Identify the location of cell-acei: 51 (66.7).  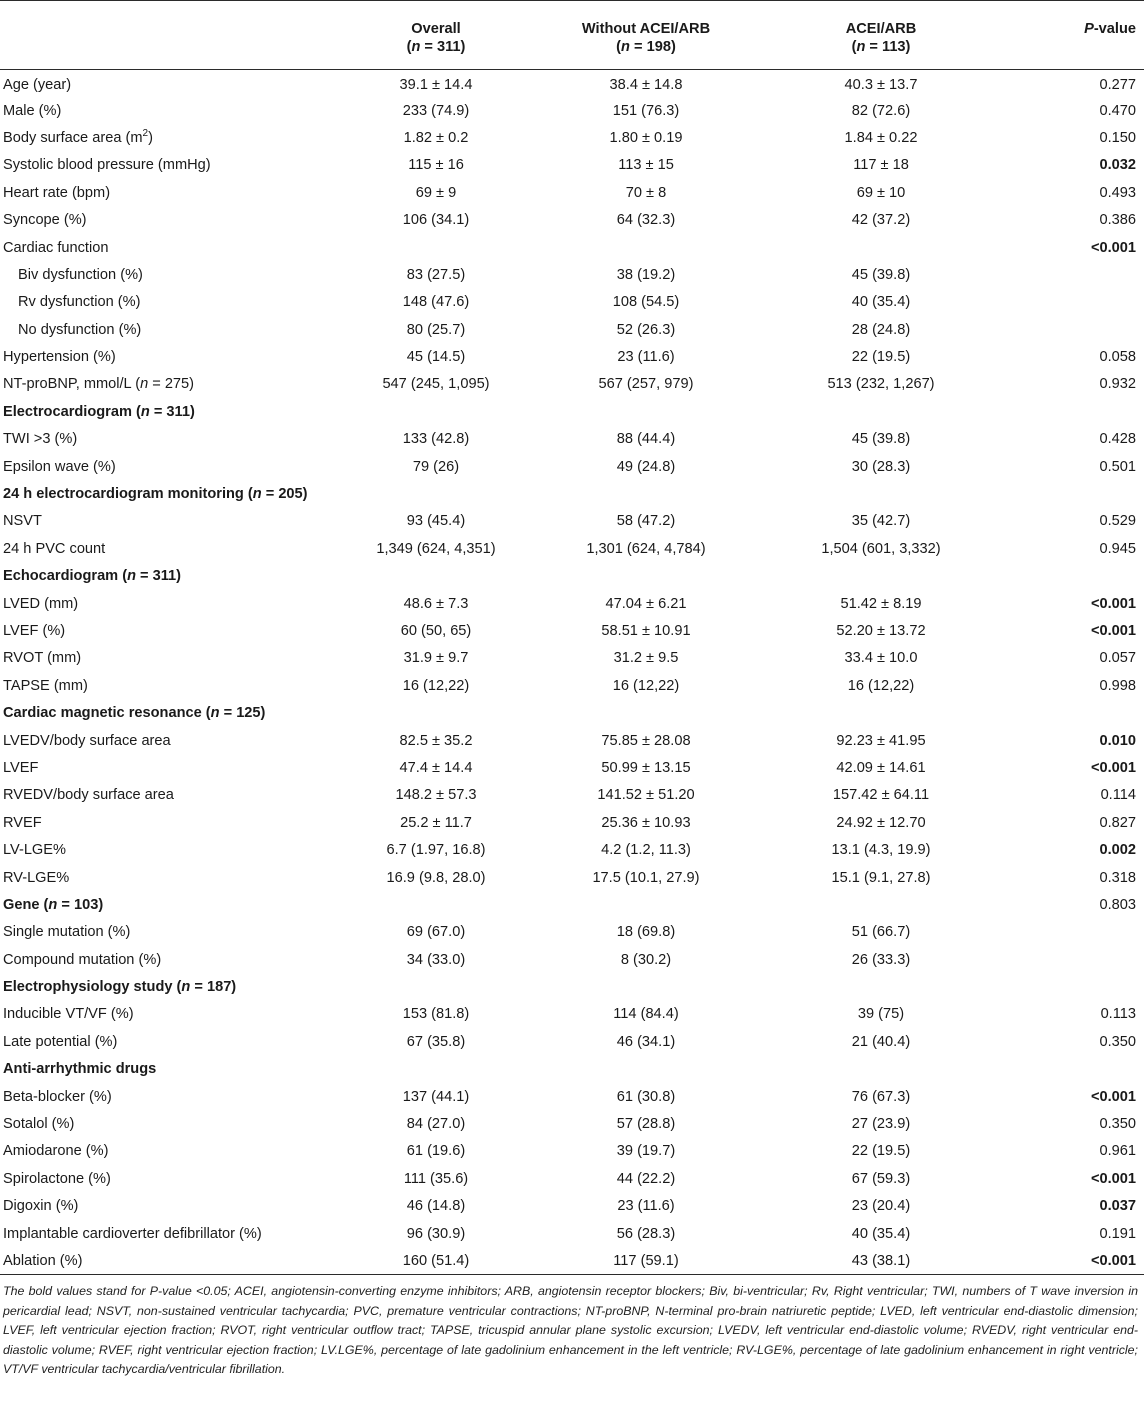
(881, 932).